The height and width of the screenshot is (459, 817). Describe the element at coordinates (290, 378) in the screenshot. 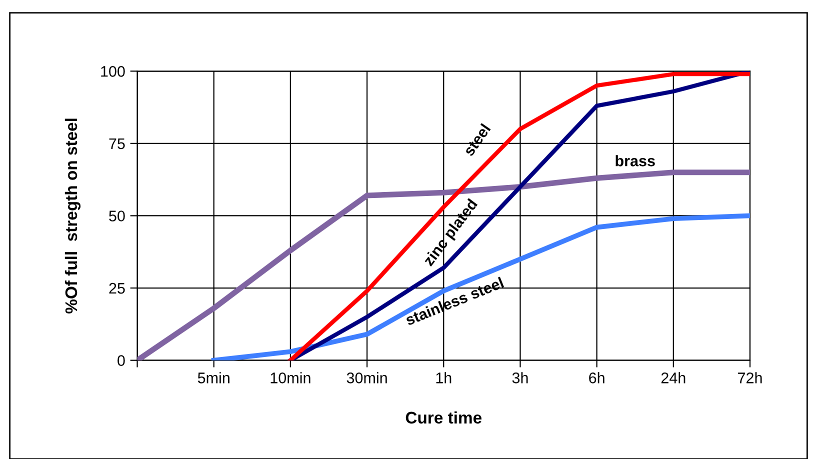

I see `x-tick-label: 10min` at that location.